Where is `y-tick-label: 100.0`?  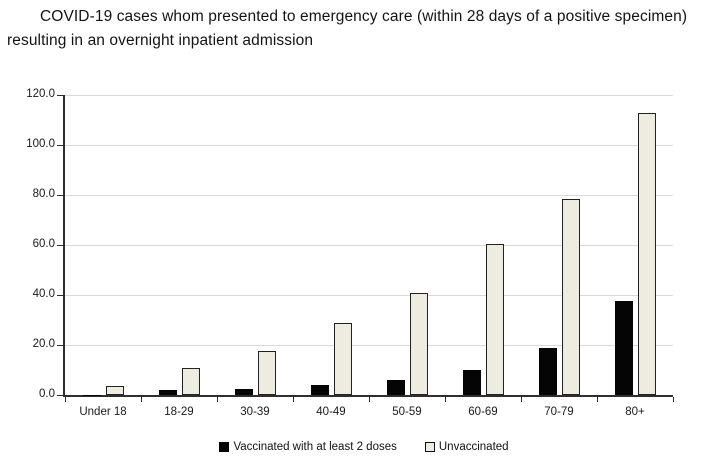 y-tick-label: 100.0 is located at coordinates (40, 144).